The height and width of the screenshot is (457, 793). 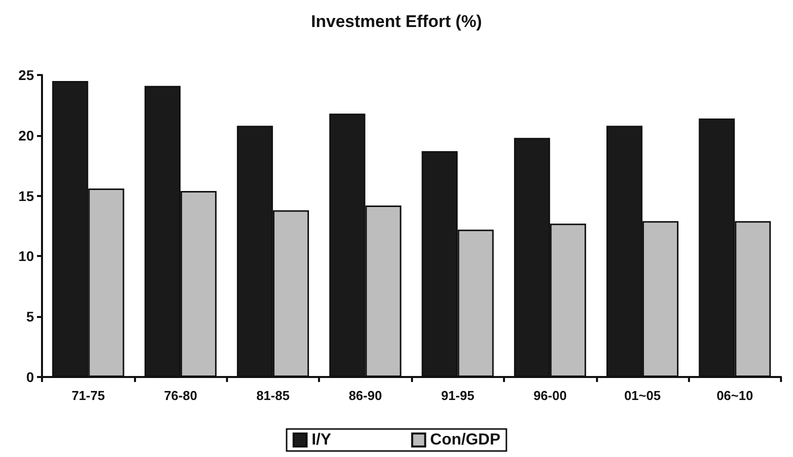 I want to click on x-tick-label: 91-95, so click(x=457, y=395).